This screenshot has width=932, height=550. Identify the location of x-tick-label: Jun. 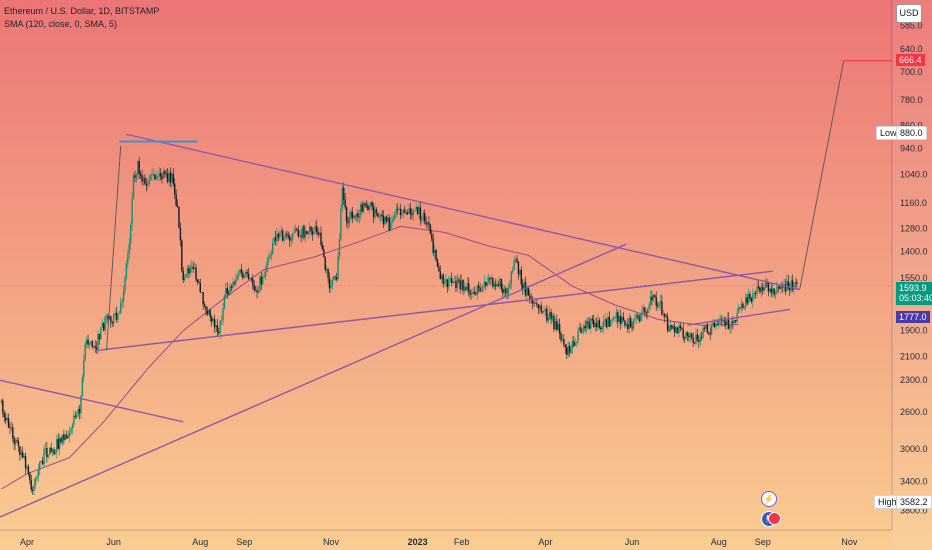
(632, 542).